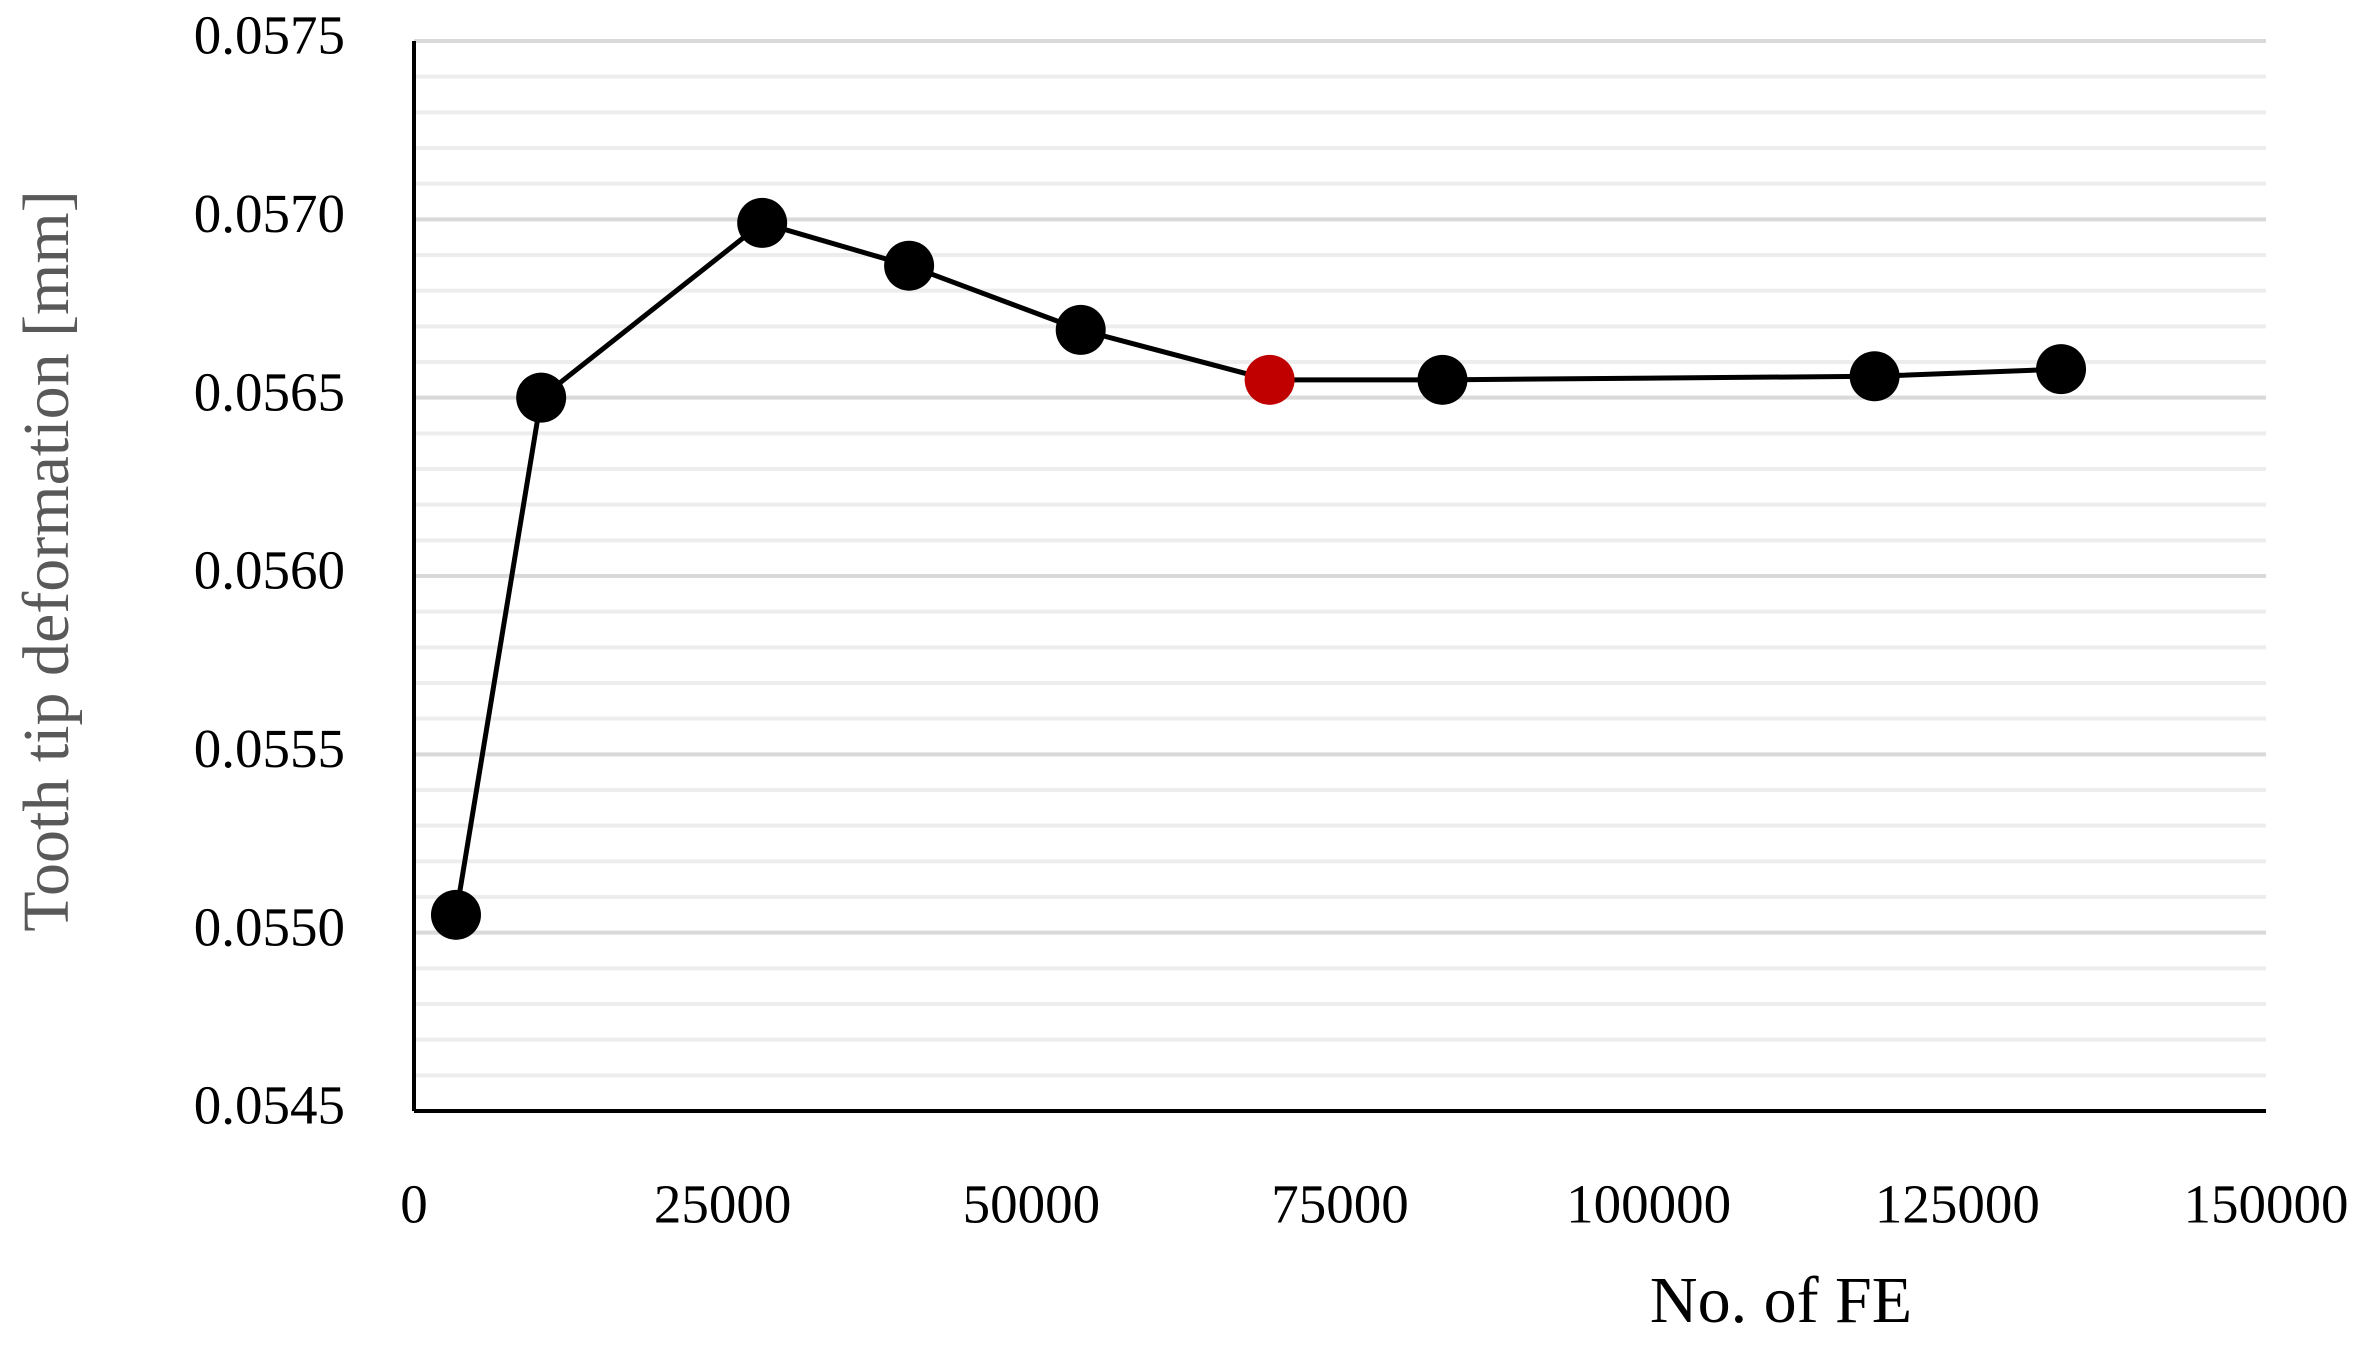  What do you see at coordinates (269, 1105) in the screenshot?
I see `y-tick-label: 0.0545` at bounding box center [269, 1105].